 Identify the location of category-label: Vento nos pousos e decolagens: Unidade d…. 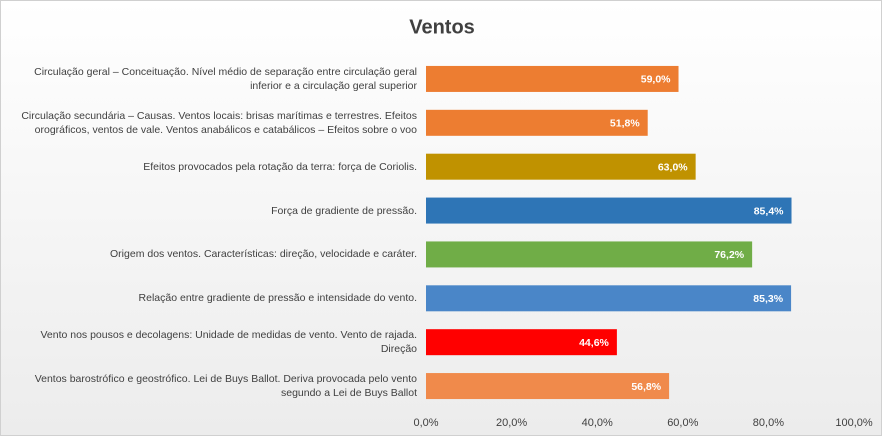
(228, 342).